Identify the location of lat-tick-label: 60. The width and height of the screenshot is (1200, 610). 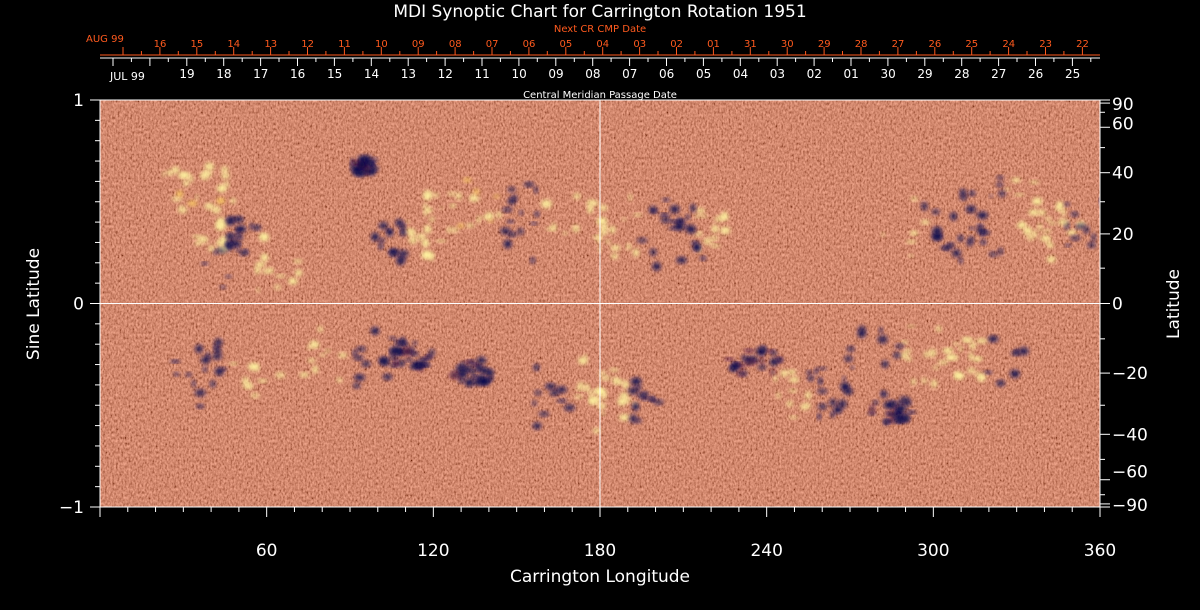
(1123, 124).